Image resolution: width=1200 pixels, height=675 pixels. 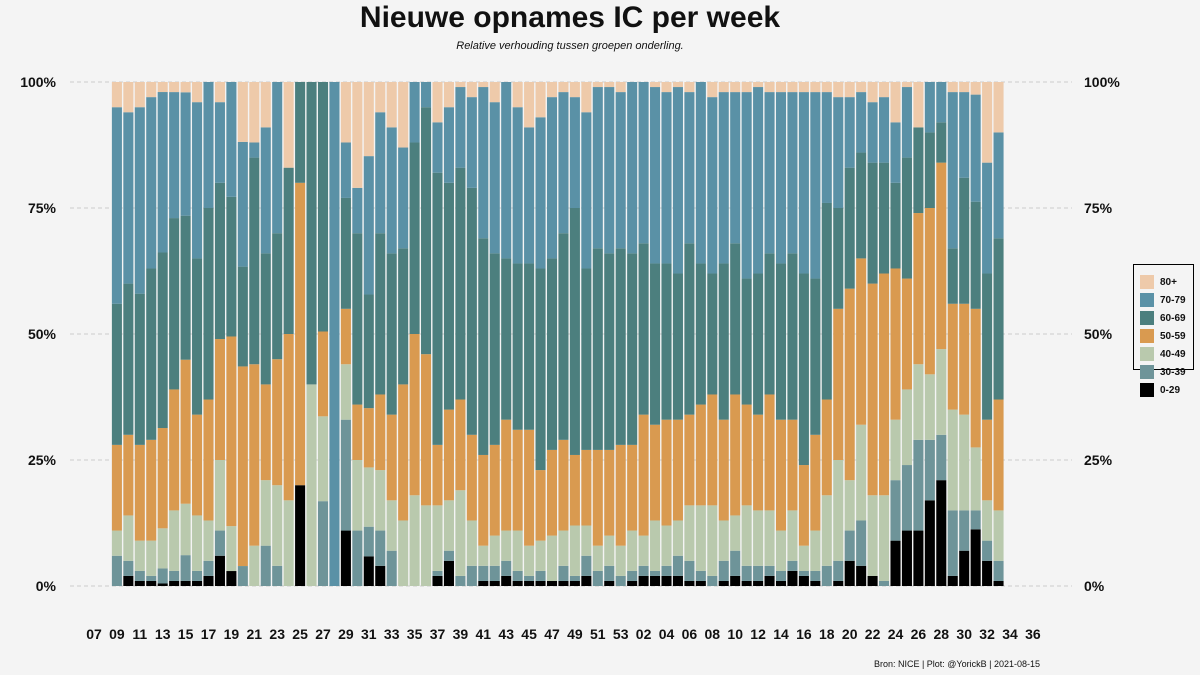 I want to click on x-tick-label: 36, so click(x=1033, y=634).